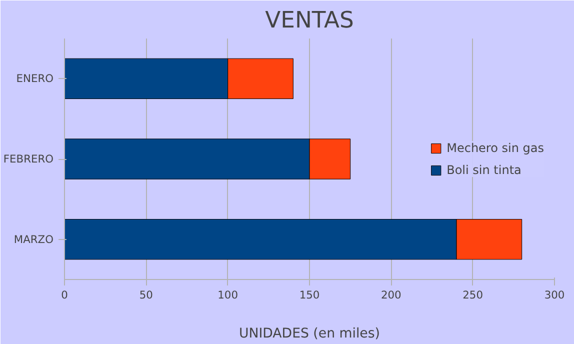  Describe the element at coordinates (146, 295) in the screenshot. I see `x-tick-label: 50` at that location.